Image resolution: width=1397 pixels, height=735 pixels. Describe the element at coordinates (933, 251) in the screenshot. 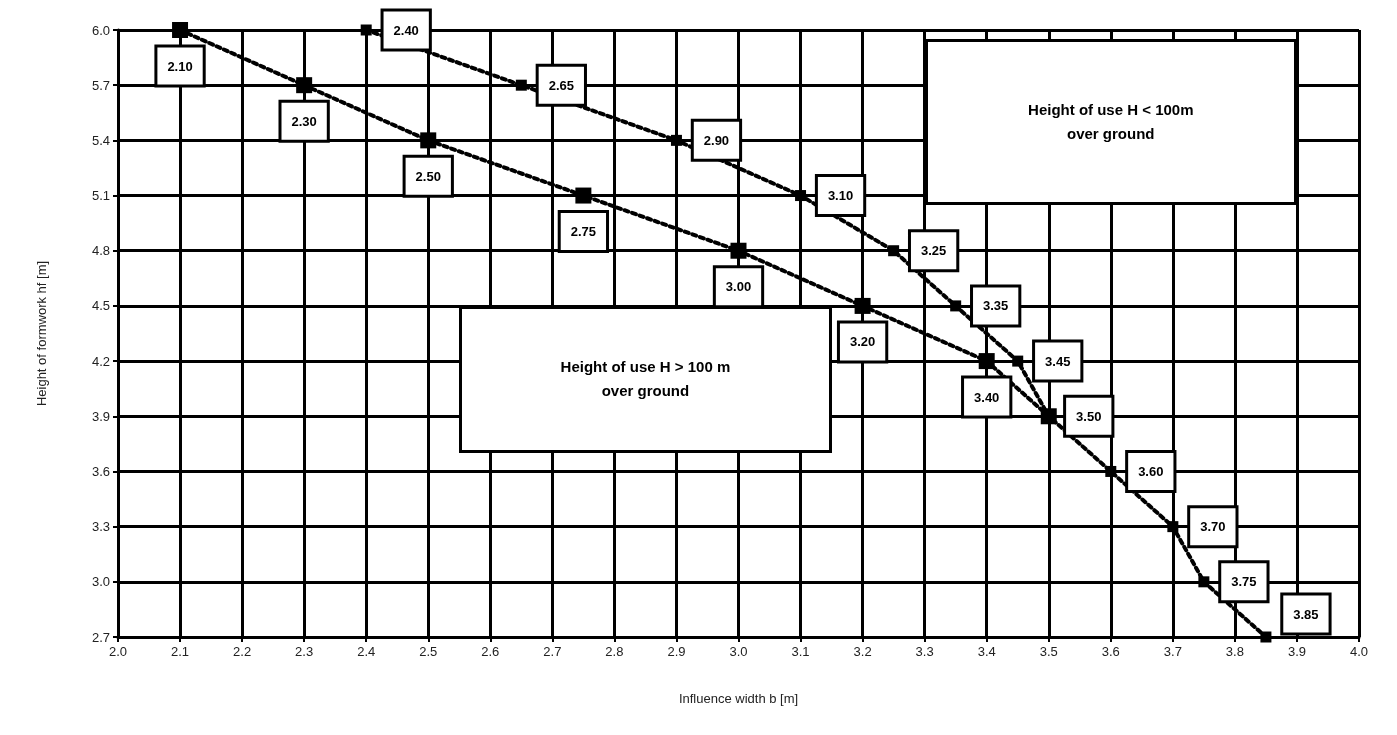

I see `annotation: 3.25` at that location.